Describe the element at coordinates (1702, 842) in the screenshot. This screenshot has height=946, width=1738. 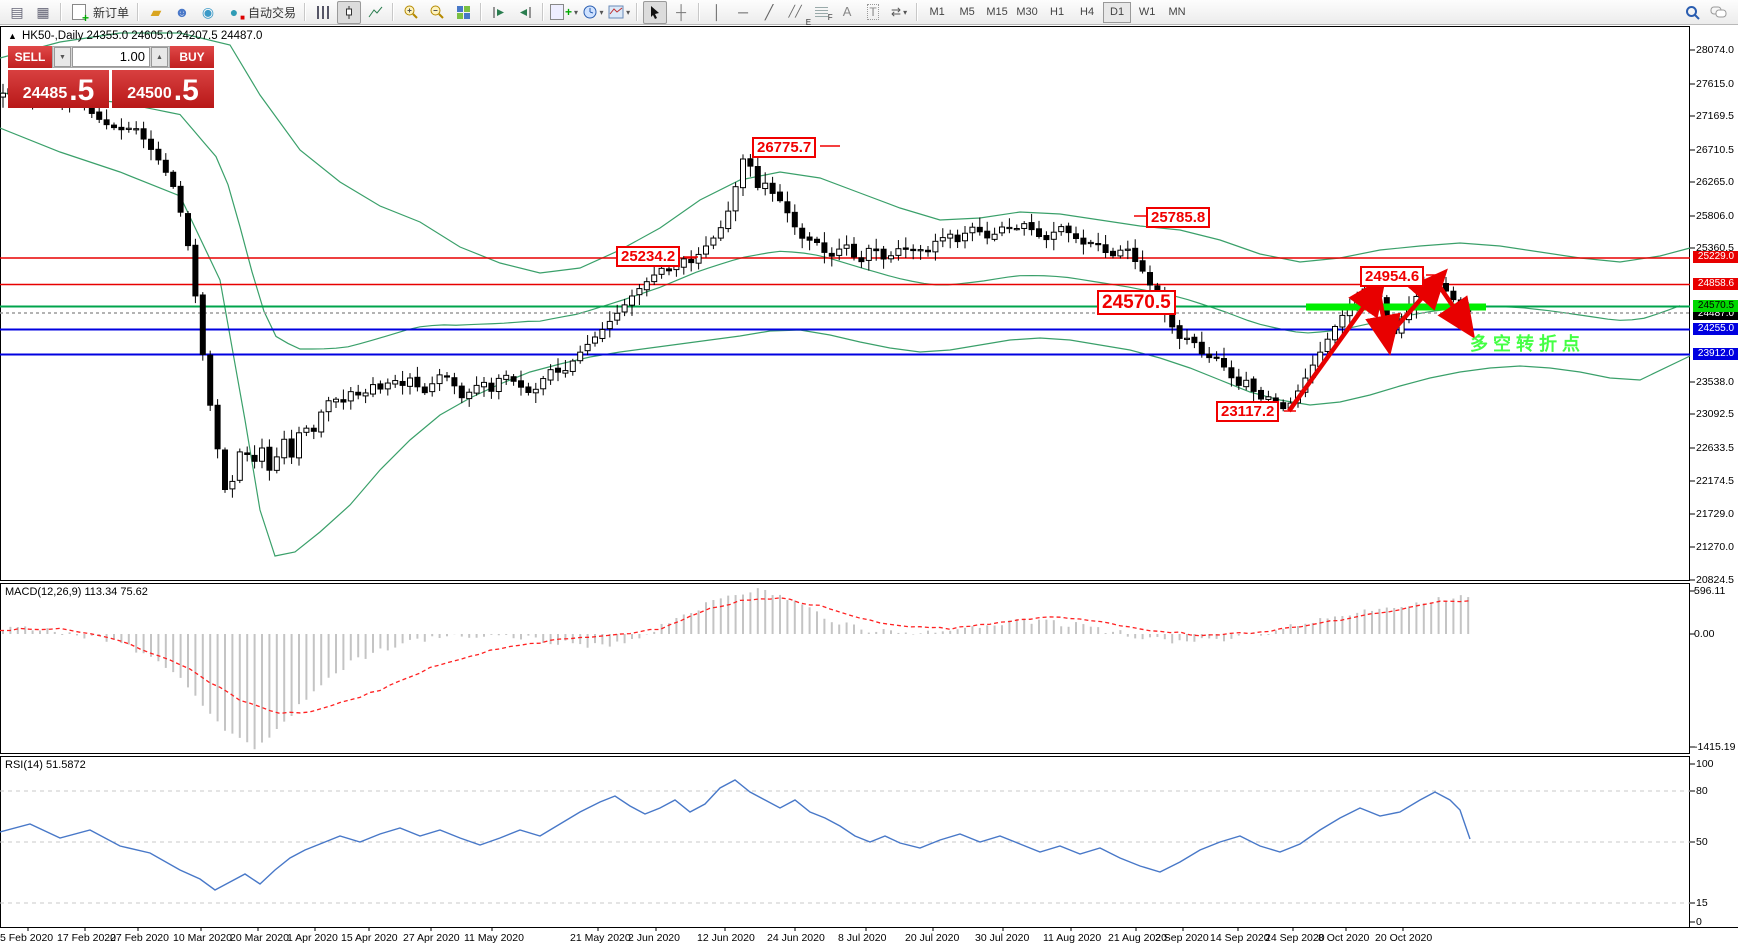
I see `rsi-axis-tick: 50` at that location.